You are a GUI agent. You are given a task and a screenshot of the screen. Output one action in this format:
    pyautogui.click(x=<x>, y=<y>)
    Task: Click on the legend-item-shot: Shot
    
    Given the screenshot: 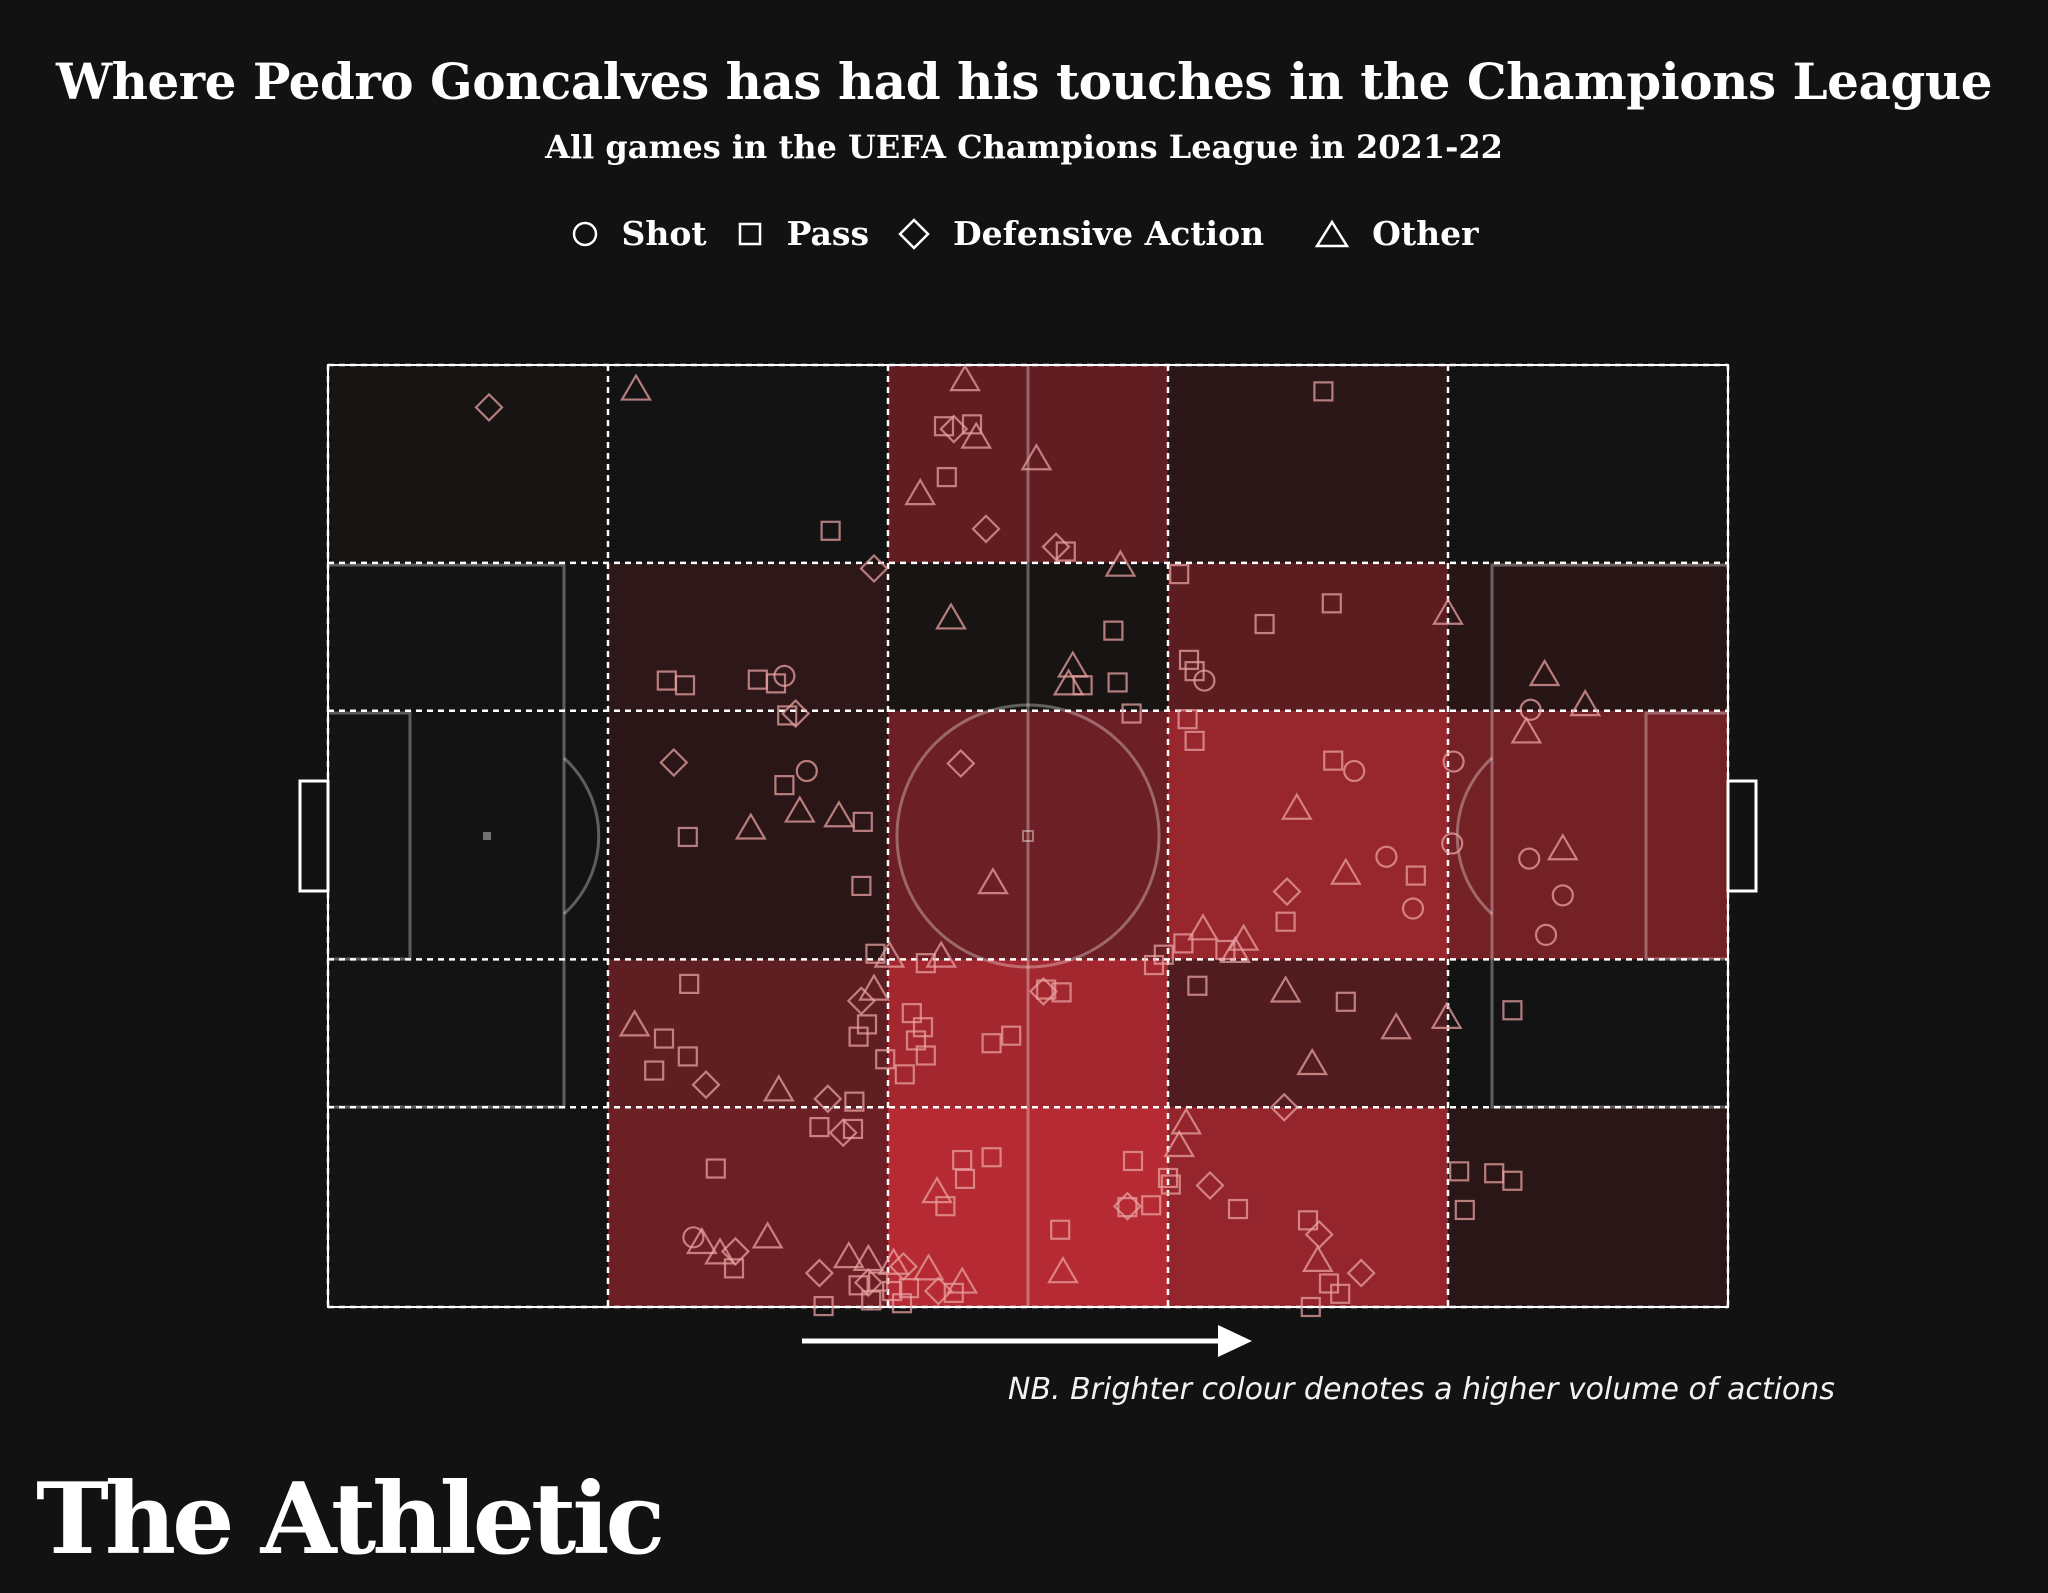 What is the action you would take?
    pyautogui.click(x=638, y=233)
    